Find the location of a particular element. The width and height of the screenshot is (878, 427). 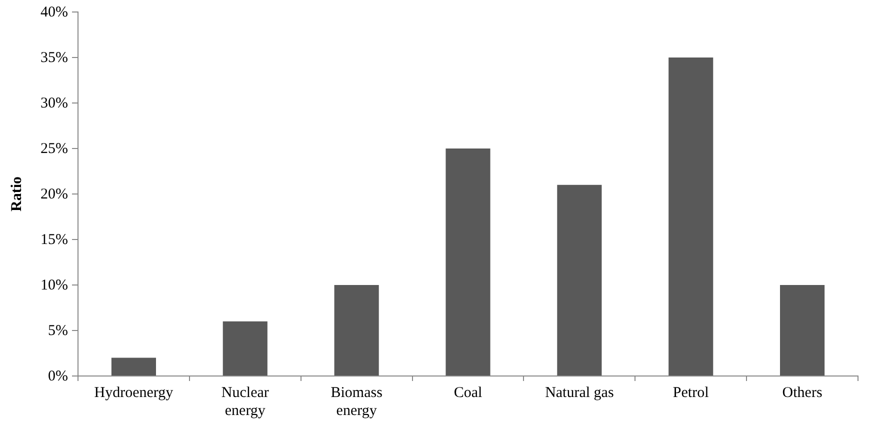

x-tick-label: Natural gas is located at coordinates (579, 392).